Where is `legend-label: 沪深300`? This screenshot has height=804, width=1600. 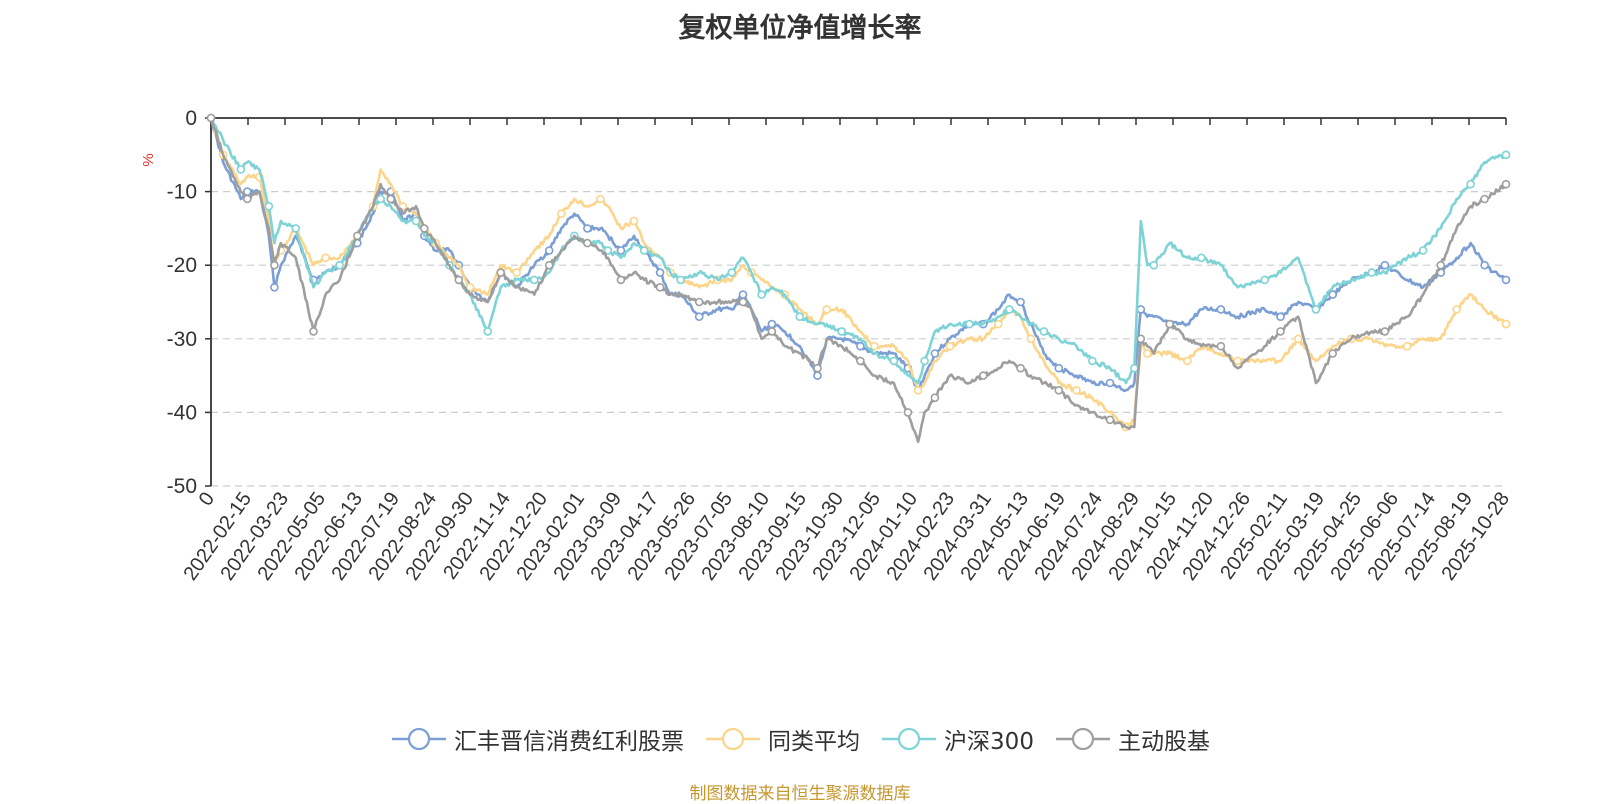 legend-label: 沪深300 is located at coordinates (989, 742).